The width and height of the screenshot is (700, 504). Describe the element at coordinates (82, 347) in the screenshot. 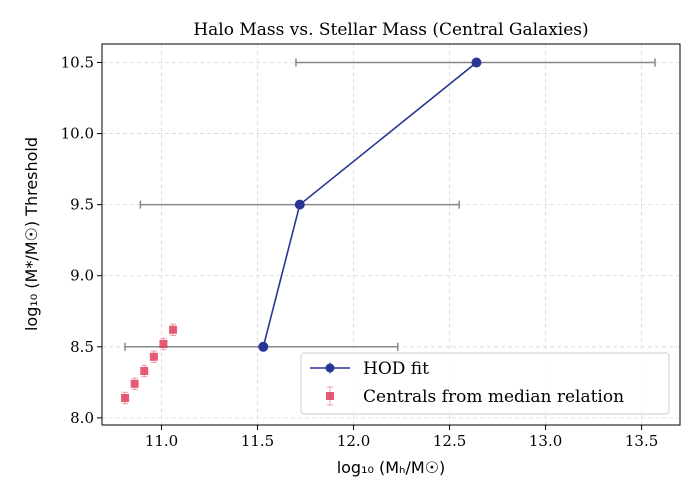

I see `y-tick-label: 8.5` at that location.